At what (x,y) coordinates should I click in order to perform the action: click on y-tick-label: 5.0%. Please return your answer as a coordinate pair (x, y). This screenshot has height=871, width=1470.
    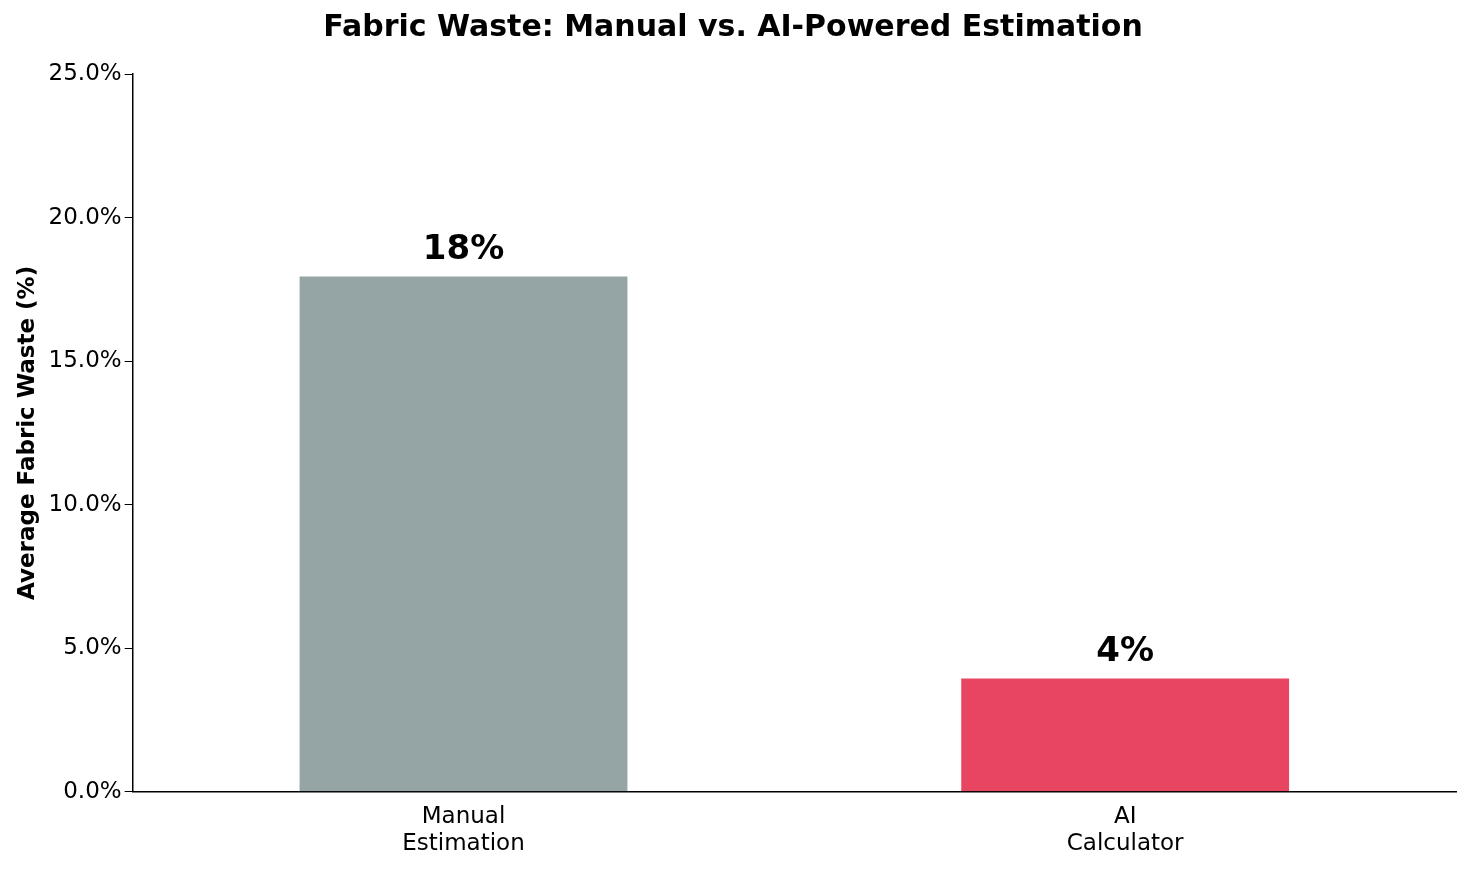
    Looking at the image, I should click on (92, 646).